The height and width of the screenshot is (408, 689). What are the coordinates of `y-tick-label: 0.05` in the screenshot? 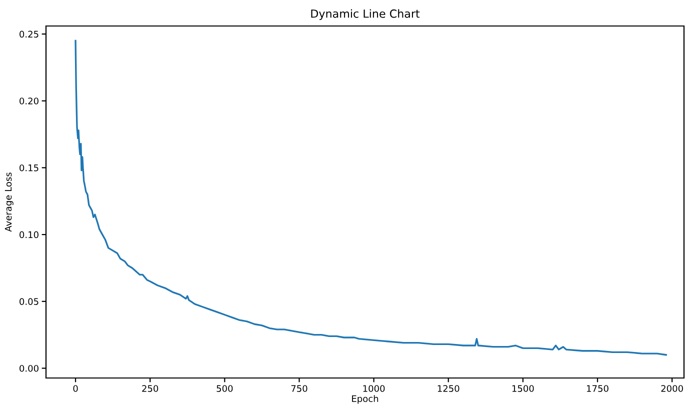 It's located at (29, 301).